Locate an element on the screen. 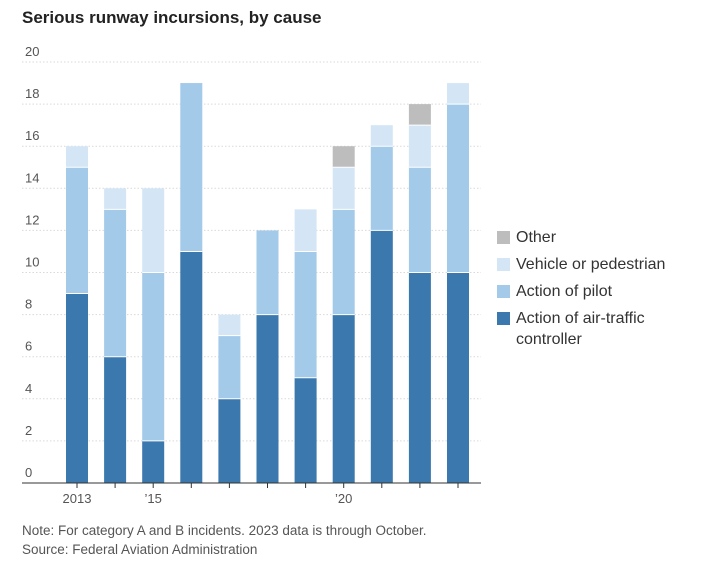 This screenshot has height=573, width=712. bar-segment: 2023 Action of pilot: 8 is located at coordinates (458, 188).